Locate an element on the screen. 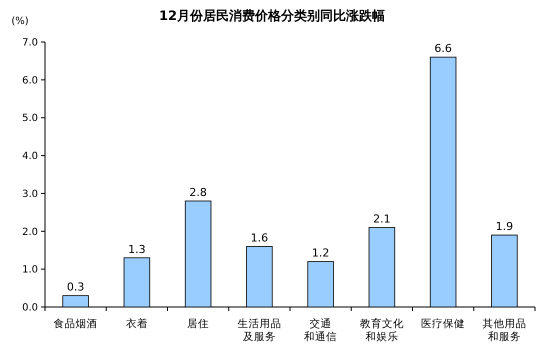 The image size is (544, 352). y-tick-label: 1.0 is located at coordinates (30, 270).